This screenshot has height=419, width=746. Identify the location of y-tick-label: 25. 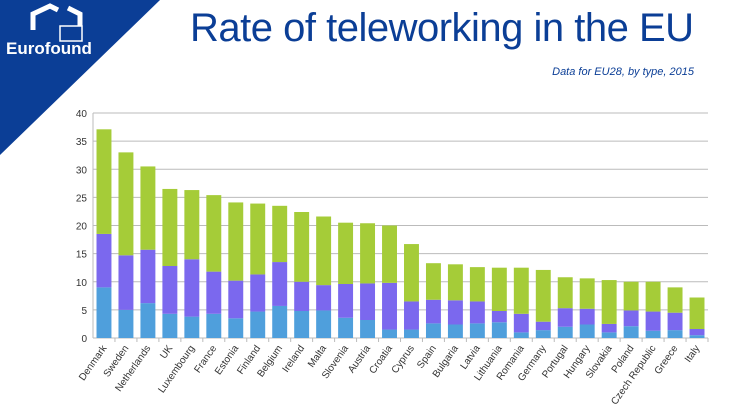
(82, 198).